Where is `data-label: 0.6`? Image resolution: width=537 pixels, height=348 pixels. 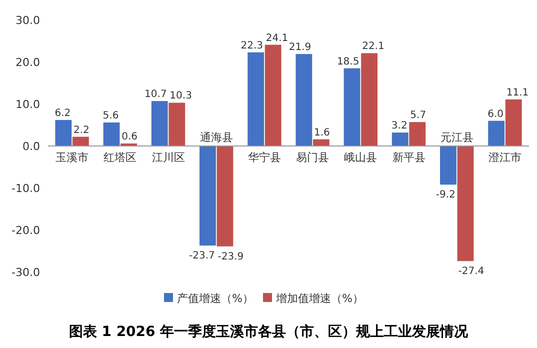
data-label: 0.6 is located at coordinates (130, 136).